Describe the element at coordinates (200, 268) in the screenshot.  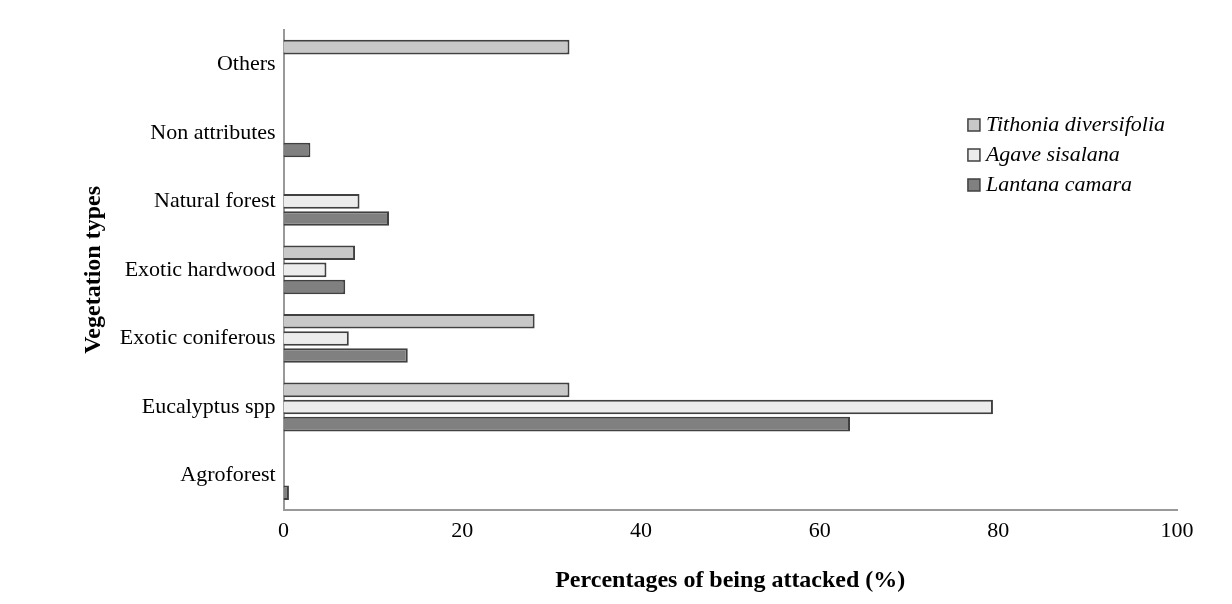
I see `y-tick-label: Exotic hardwood` at that location.